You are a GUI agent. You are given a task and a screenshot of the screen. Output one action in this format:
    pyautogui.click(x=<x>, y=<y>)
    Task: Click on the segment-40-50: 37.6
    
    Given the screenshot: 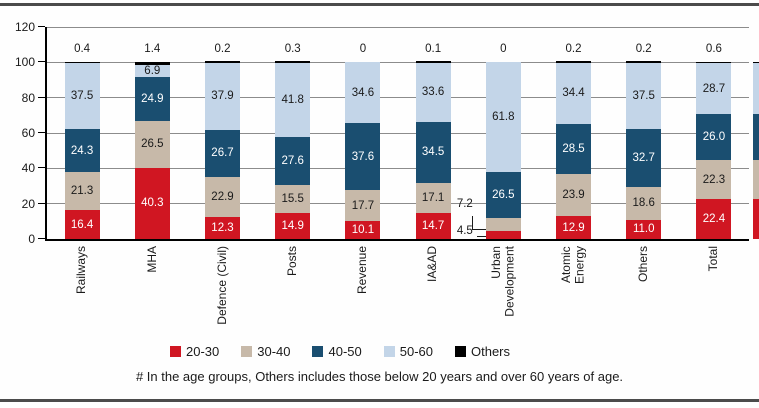 What is the action you would take?
    pyautogui.click(x=363, y=156)
    